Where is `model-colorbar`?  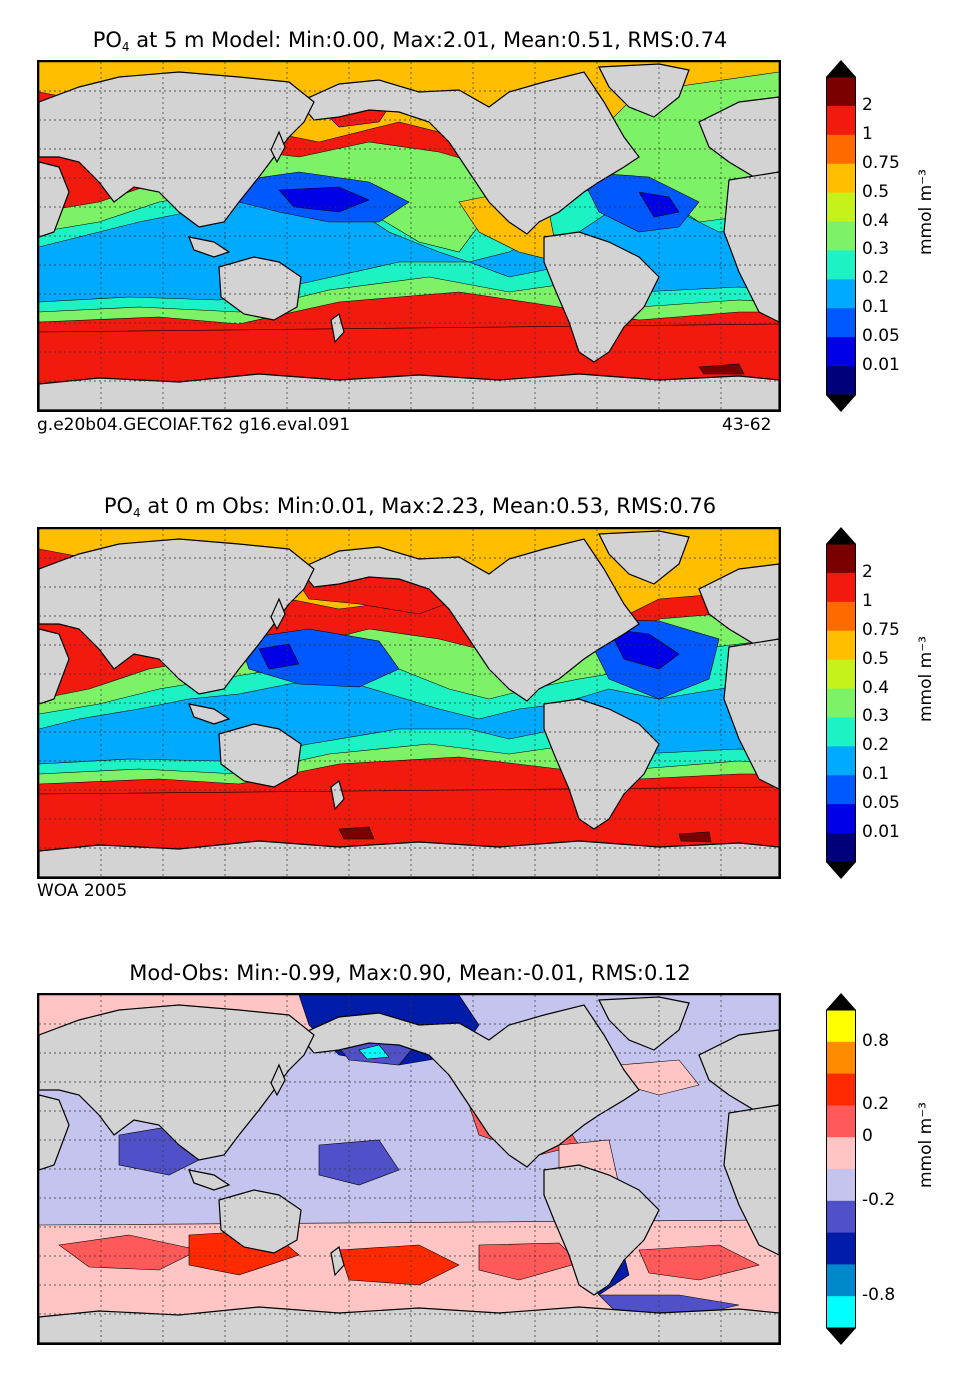
model-colorbar is located at coordinates (841, 236).